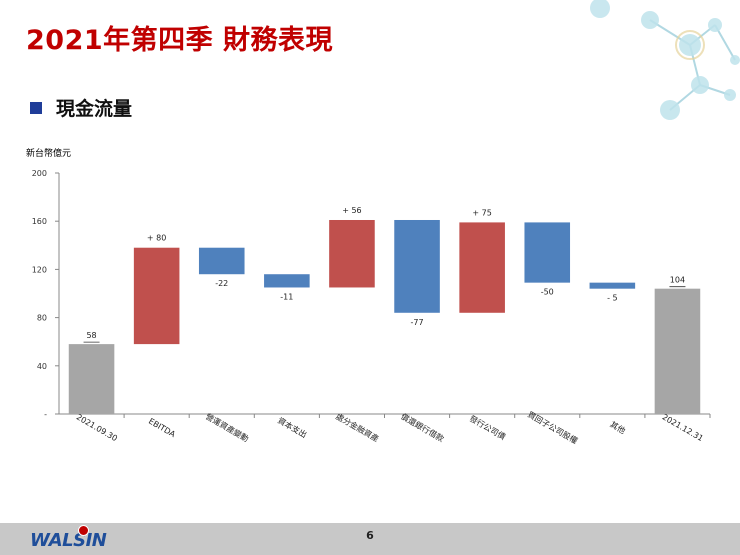 The image size is (740, 555). Describe the element at coordinates (221, 283) in the screenshot. I see `value-label: -22` at that location.